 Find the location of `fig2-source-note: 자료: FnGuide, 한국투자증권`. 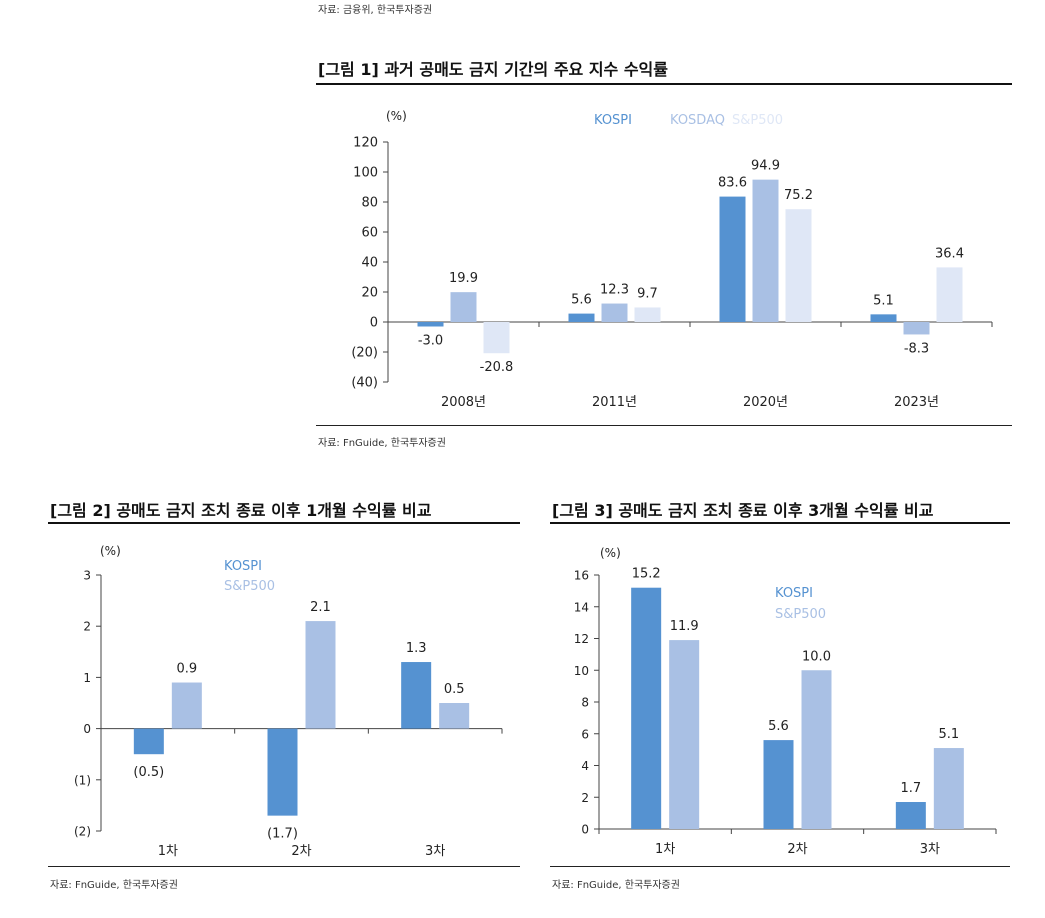

fig2-source-note: 자료: FnGuide, 한국투자증권 is located at coordinates (114, 885).